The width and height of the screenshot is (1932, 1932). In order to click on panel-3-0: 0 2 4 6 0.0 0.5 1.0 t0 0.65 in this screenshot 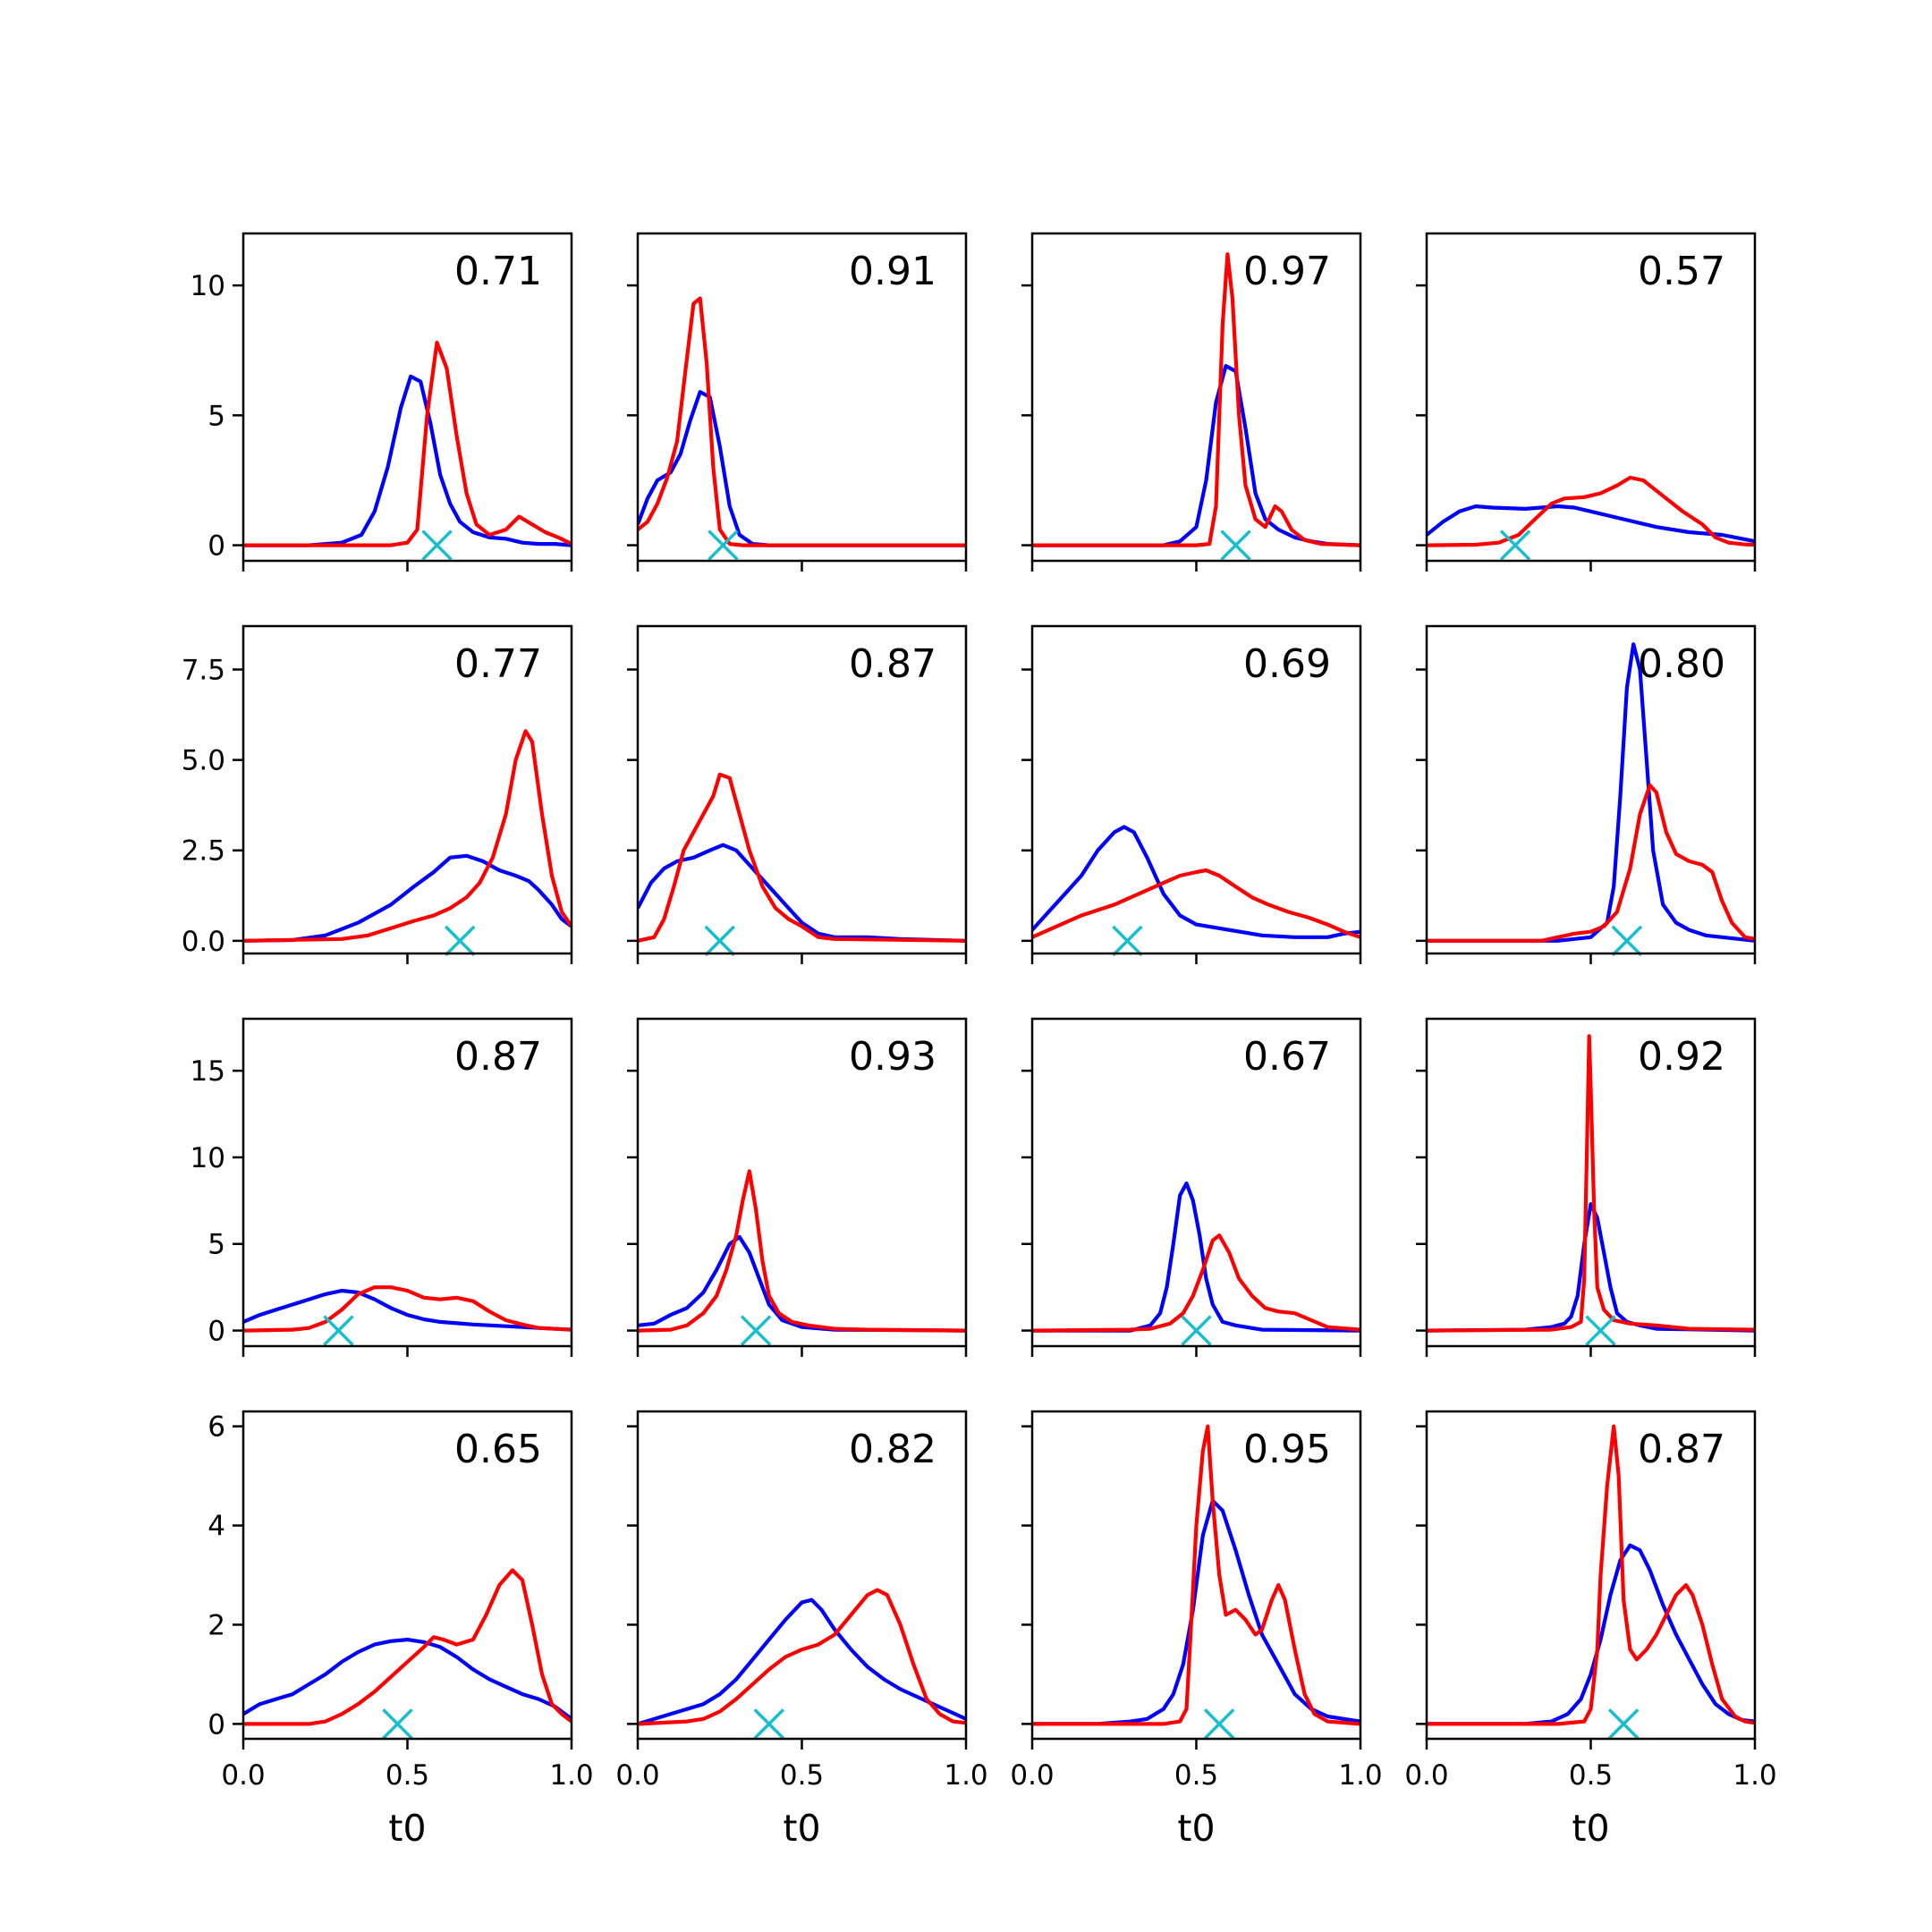, I will do `click(401, 1630)`.